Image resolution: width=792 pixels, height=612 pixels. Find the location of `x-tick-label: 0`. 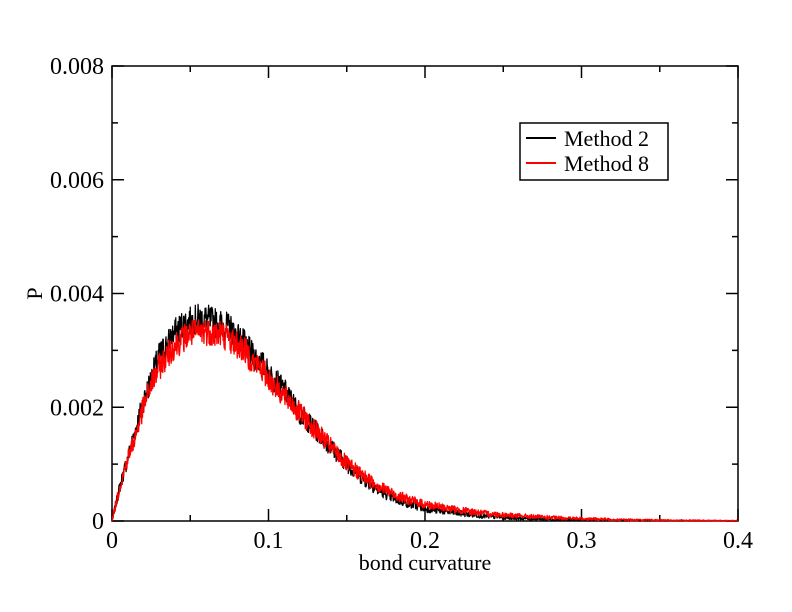

x-tick-label: 0 is located at coordinates (112, 541).